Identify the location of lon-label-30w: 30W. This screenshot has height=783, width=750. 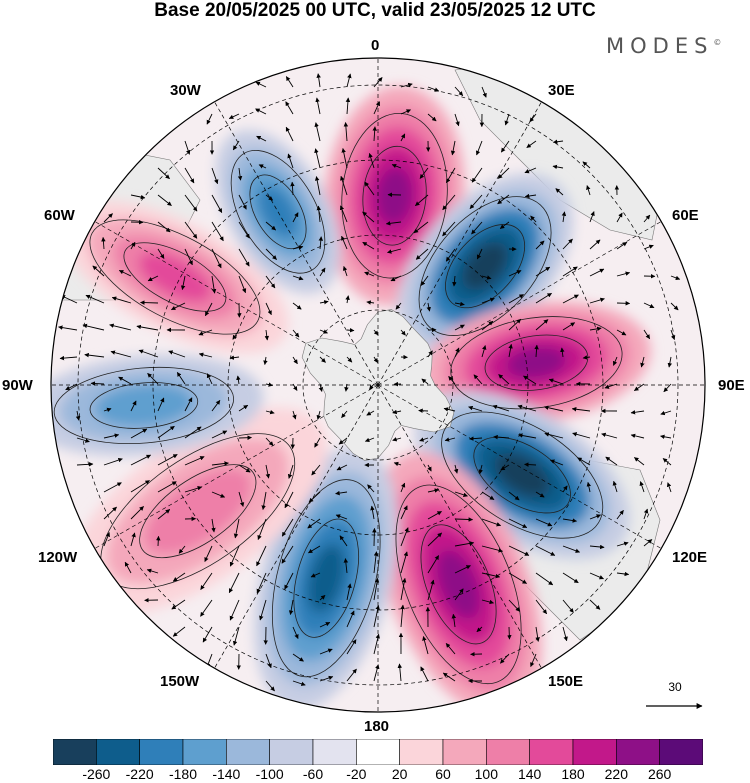
(185, 90).